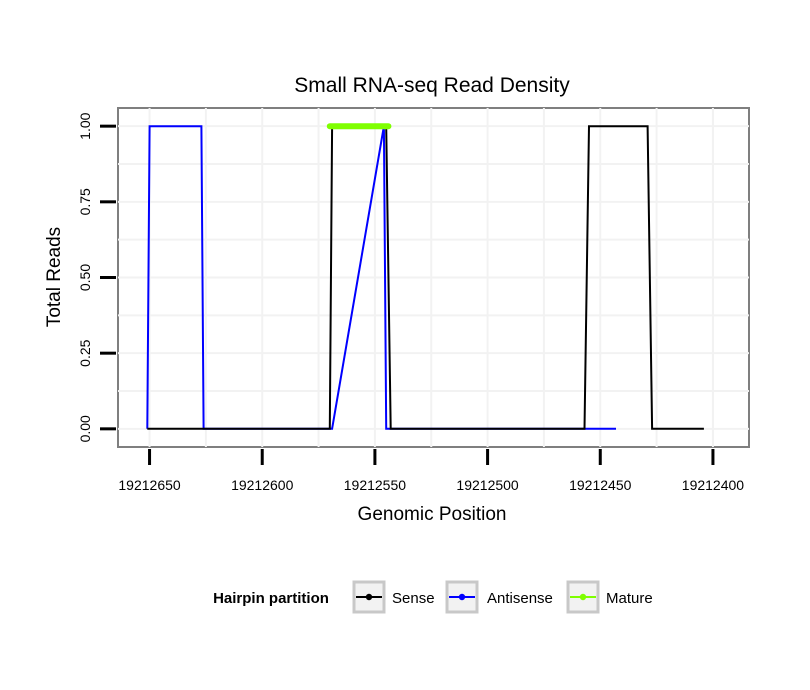  What do you see at coordinates (629, 598) in the screenshot?
I see `legend-label: Mature` at bounding box center [629, 598].